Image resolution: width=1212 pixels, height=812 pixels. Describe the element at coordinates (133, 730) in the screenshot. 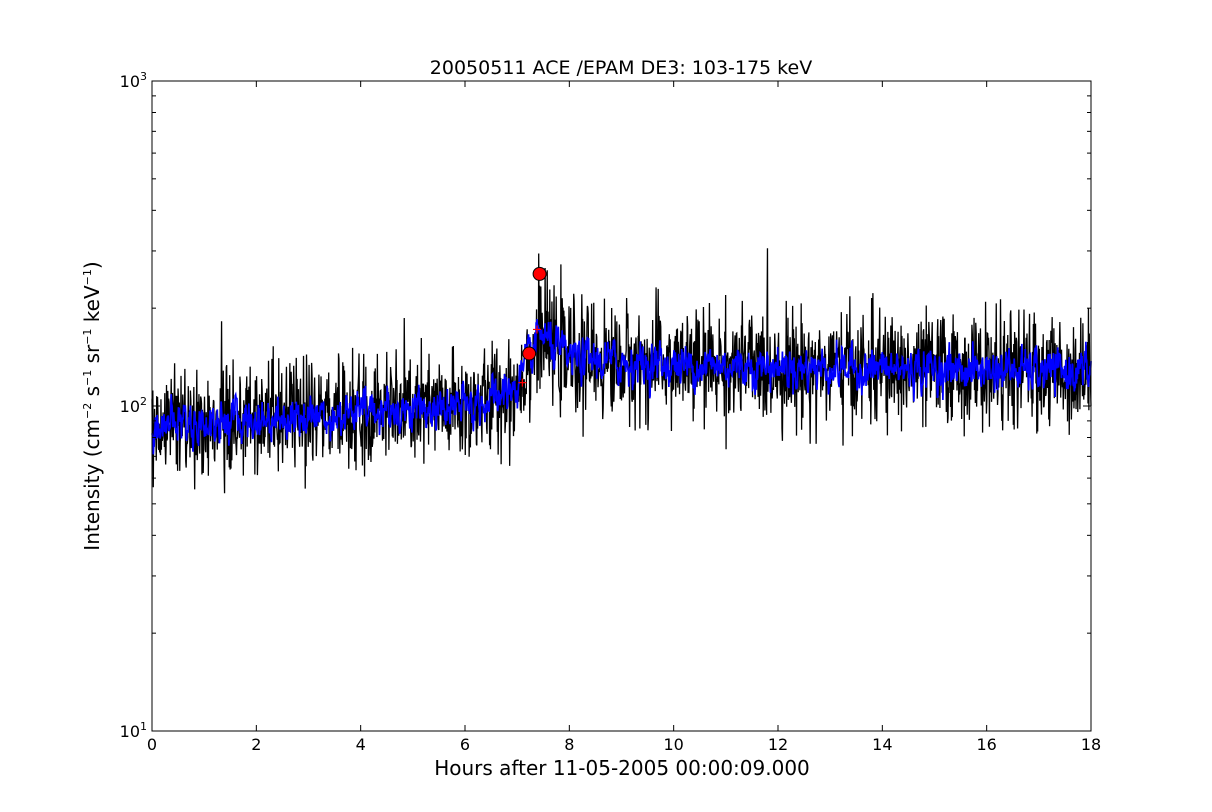

I see `y-tick-label: 10¹` at that location.